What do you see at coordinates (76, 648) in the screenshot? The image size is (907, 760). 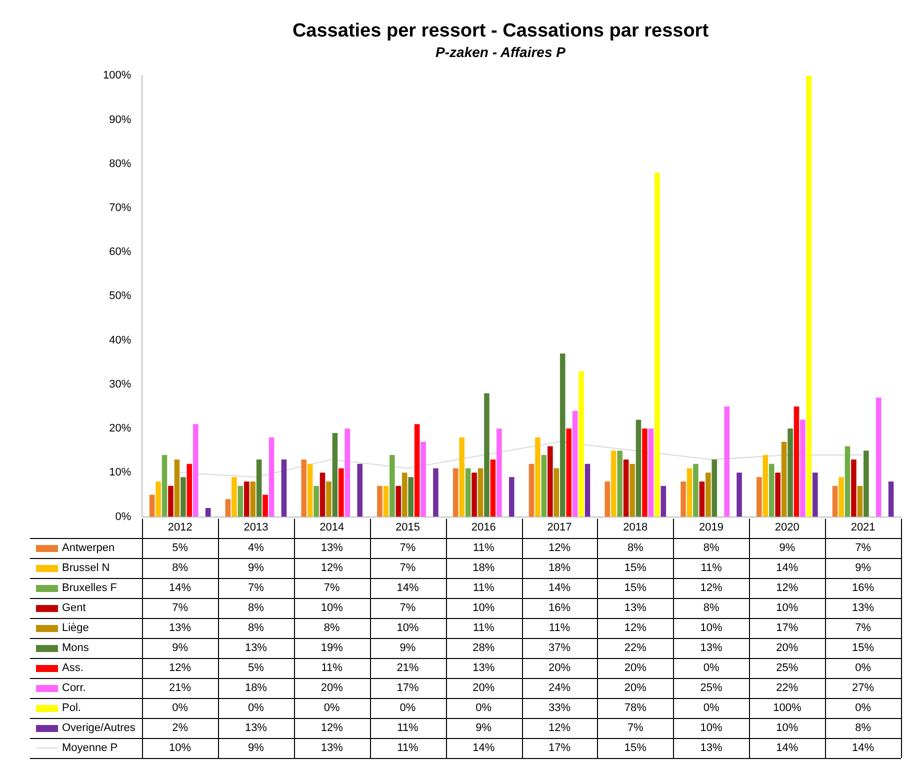 I see `legend-label: Mons` at bounding box center [76, 648].